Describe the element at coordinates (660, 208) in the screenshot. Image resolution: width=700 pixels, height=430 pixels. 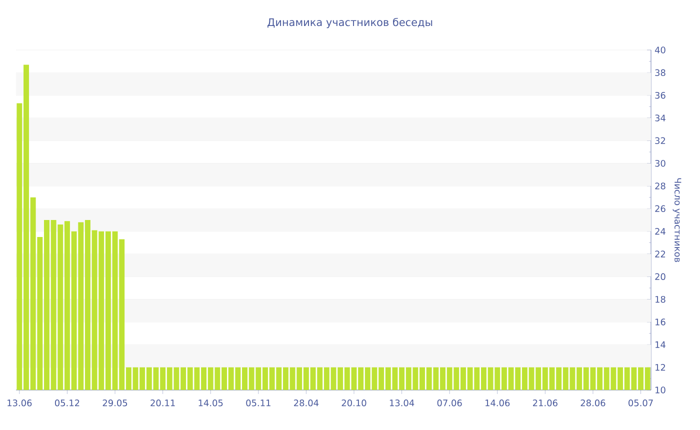
I see `y-tick-label: 26` at that location.